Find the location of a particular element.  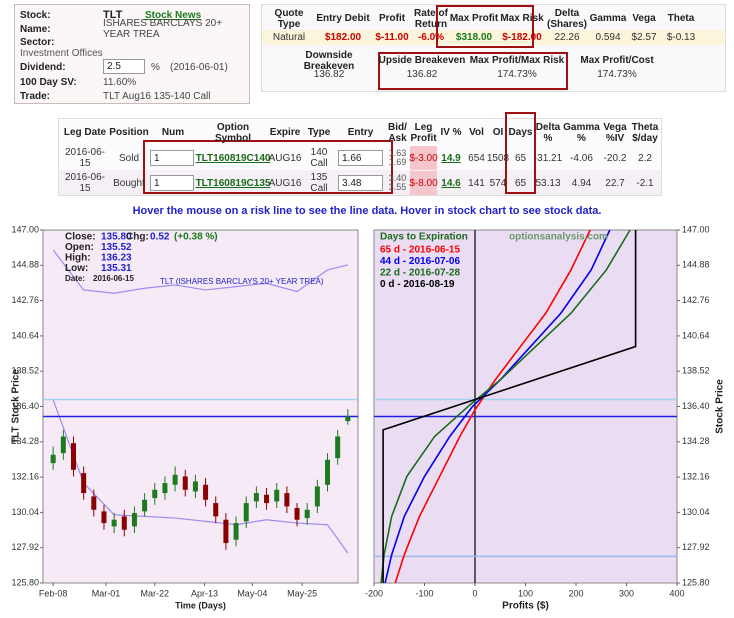

breakeven-header: Max Profit/Cost is located at coordinates (617, 60).